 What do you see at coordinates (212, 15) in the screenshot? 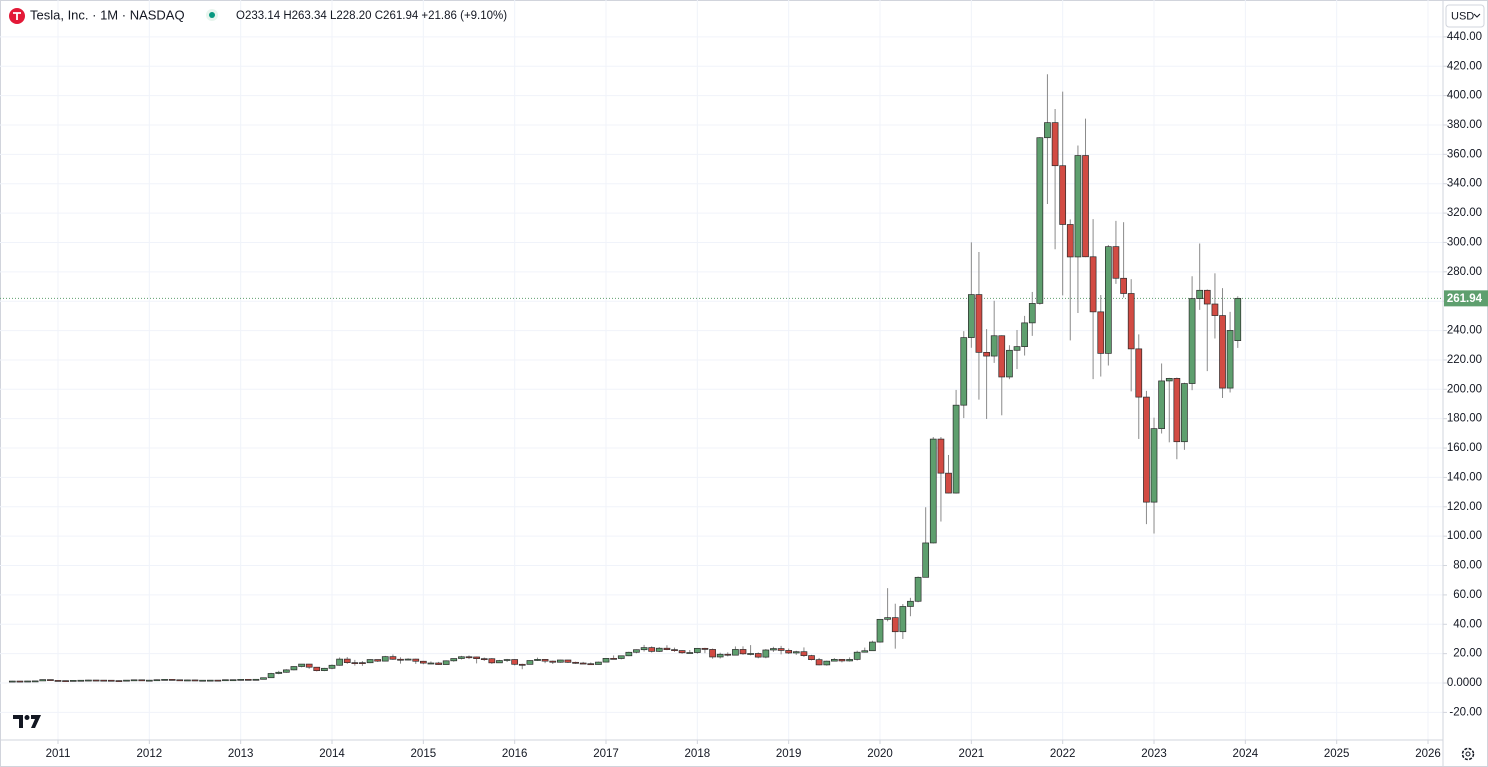
I see `market-status-dot` at bounding box center [212, 15].